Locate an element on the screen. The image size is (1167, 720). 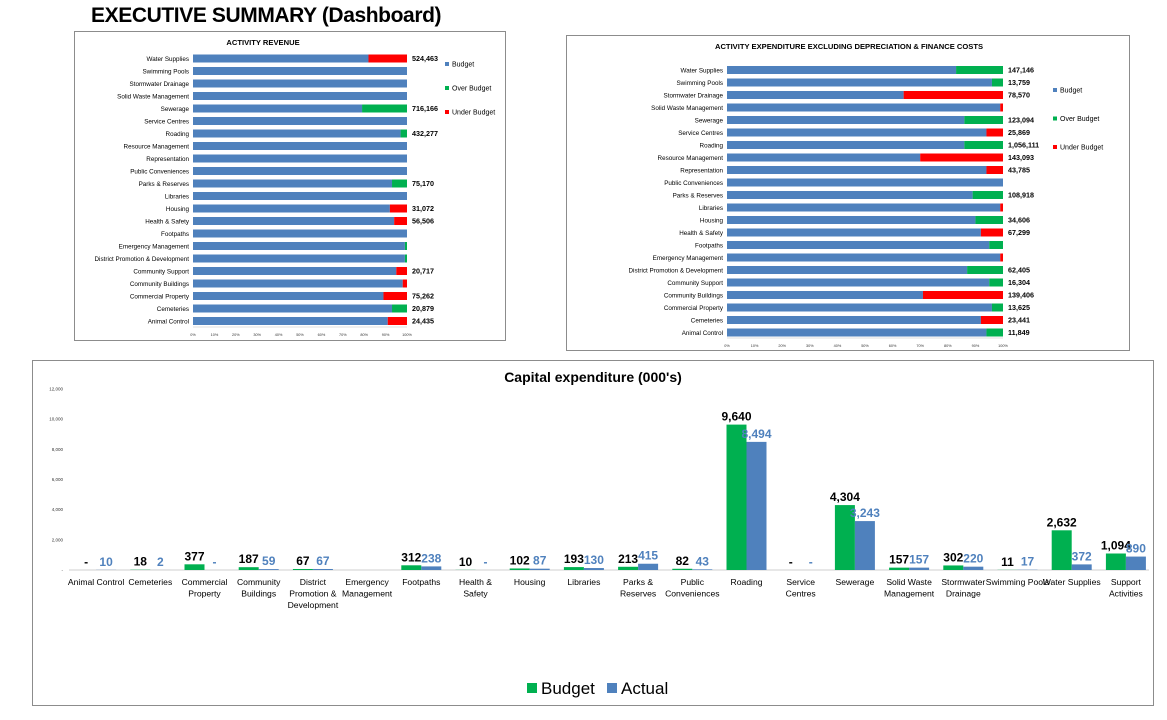
x-tick-label: 80% is located at coordinates (364, 335).